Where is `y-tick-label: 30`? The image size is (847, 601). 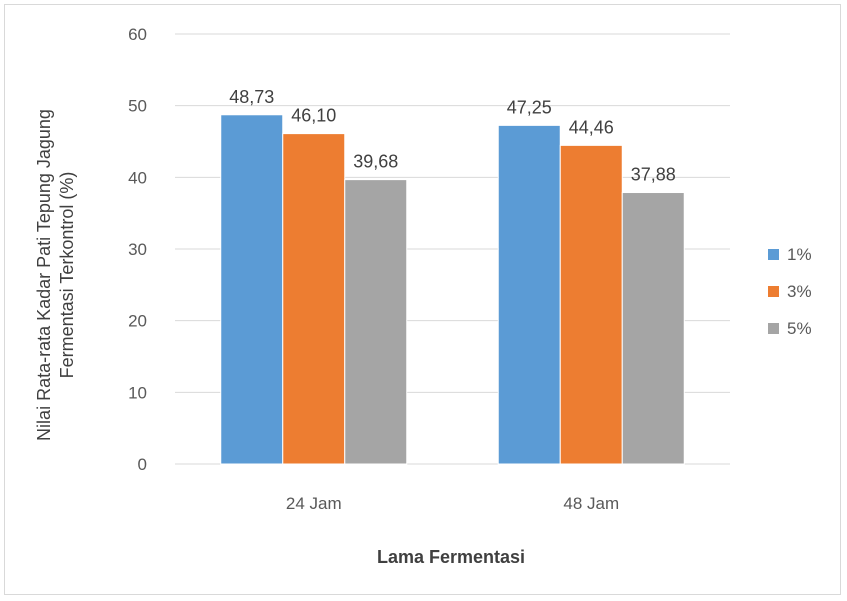
y-tick-label: 30 is located at coordinates (137, 249).